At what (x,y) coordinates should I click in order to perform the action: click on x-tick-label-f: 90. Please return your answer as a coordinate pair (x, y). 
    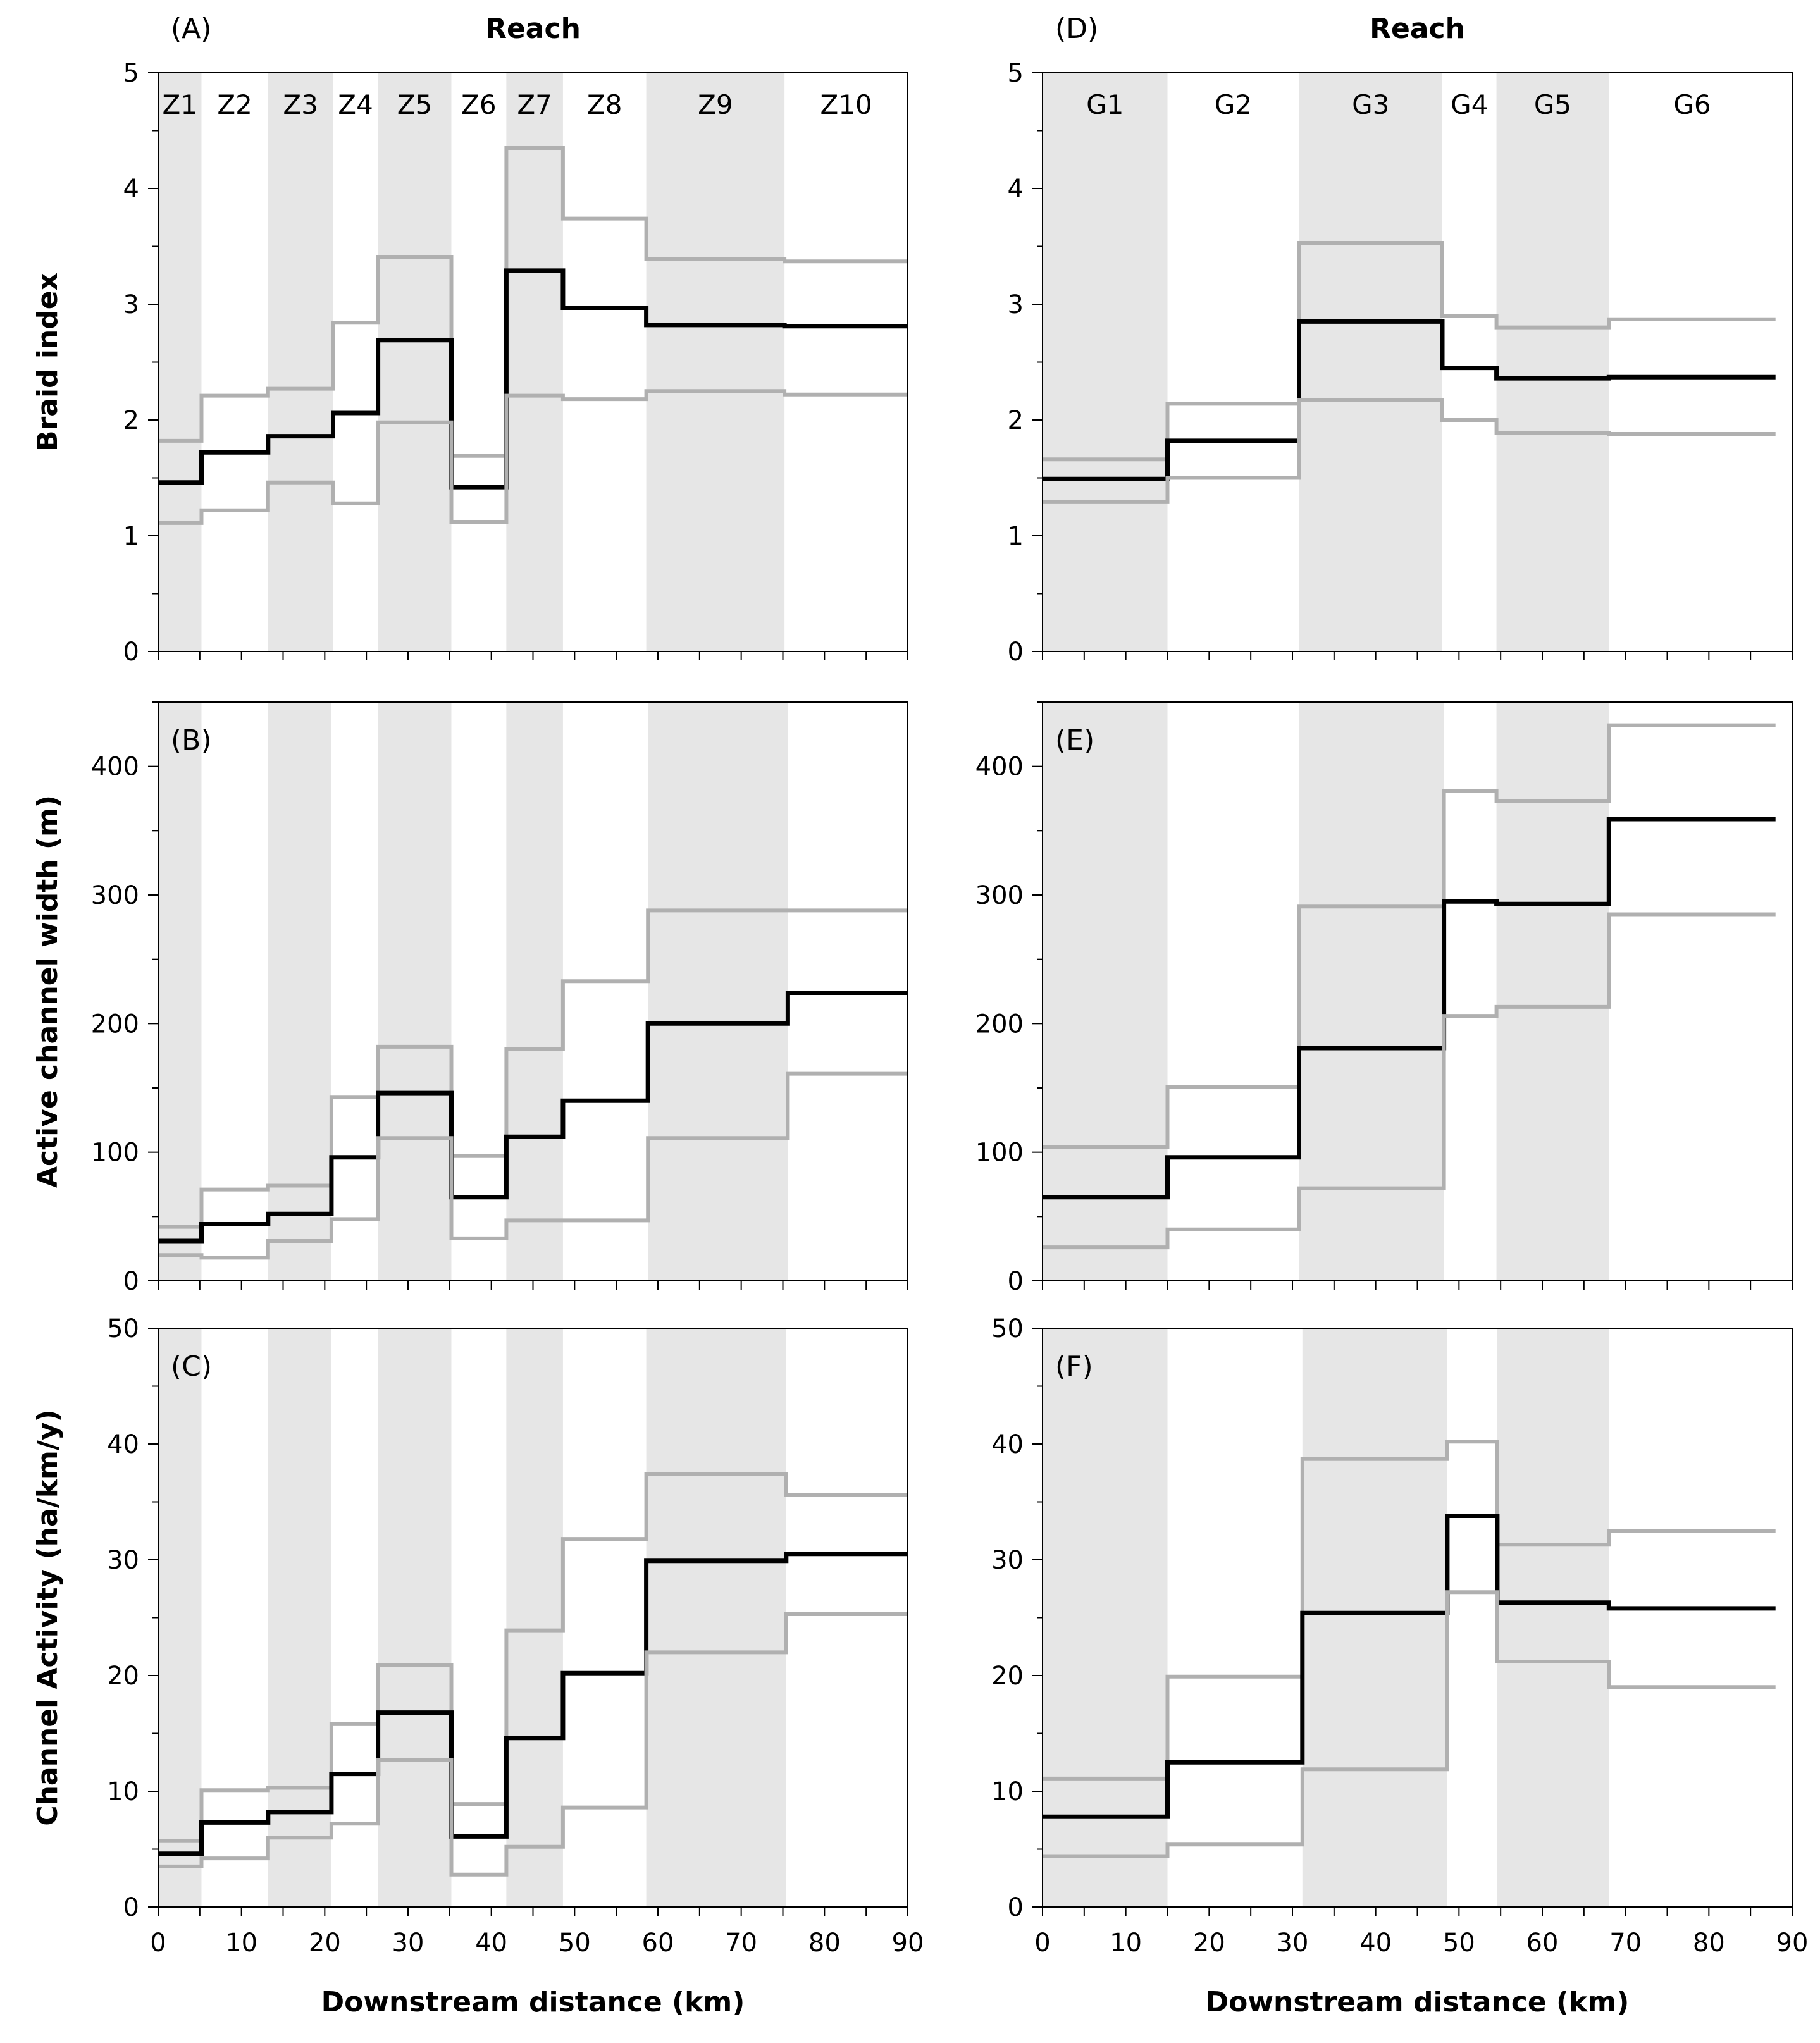
    Looking at the image, I should click on (1792, 1943).